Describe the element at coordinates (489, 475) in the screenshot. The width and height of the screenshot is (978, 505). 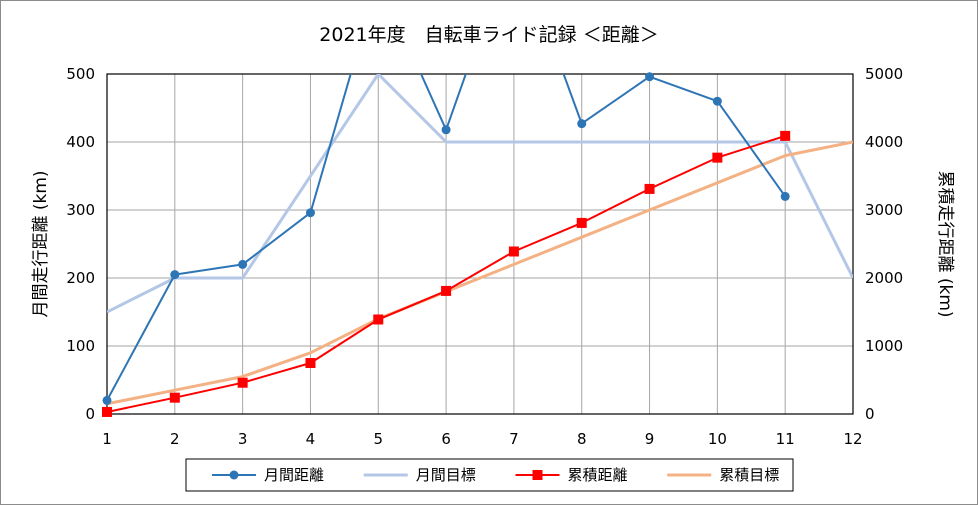
I see `legend: 月間距離 月間目標 累積距離 累積目標` at that location.